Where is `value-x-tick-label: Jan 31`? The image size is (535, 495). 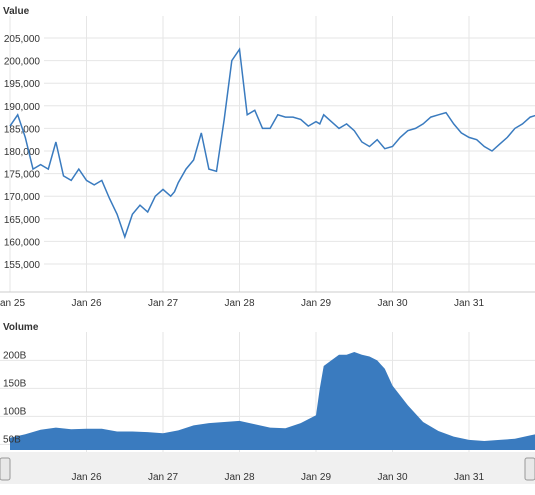
value-x-tick-label: Jan 31 is located at coordinates (469, 303).